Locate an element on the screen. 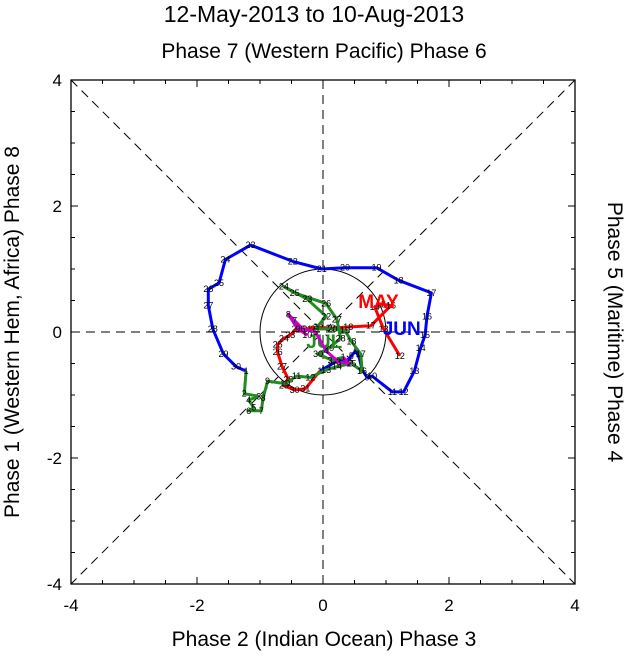 The image size is (628, 656). left-phase-label: Phase 1 (Western Hem, Africa) Phase 8 is located at coordinates (12, 332).